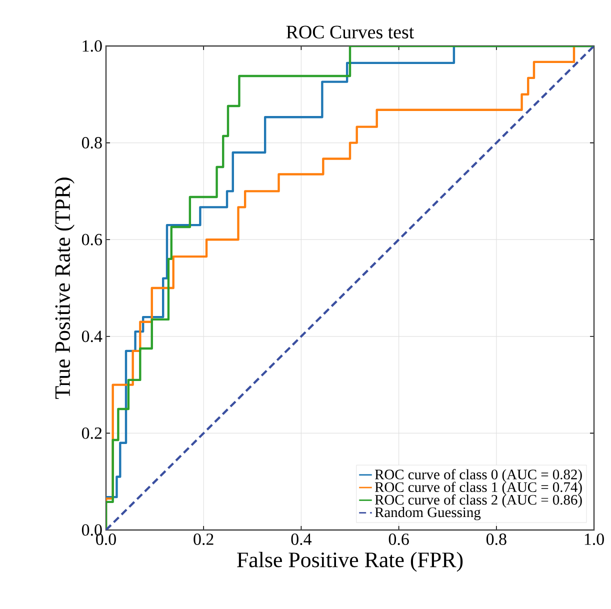 The image size is (611, 609). Describe the element at coordinates (106, 540) in the screenshot. I see `x-tick-label: 0.0` at that location.